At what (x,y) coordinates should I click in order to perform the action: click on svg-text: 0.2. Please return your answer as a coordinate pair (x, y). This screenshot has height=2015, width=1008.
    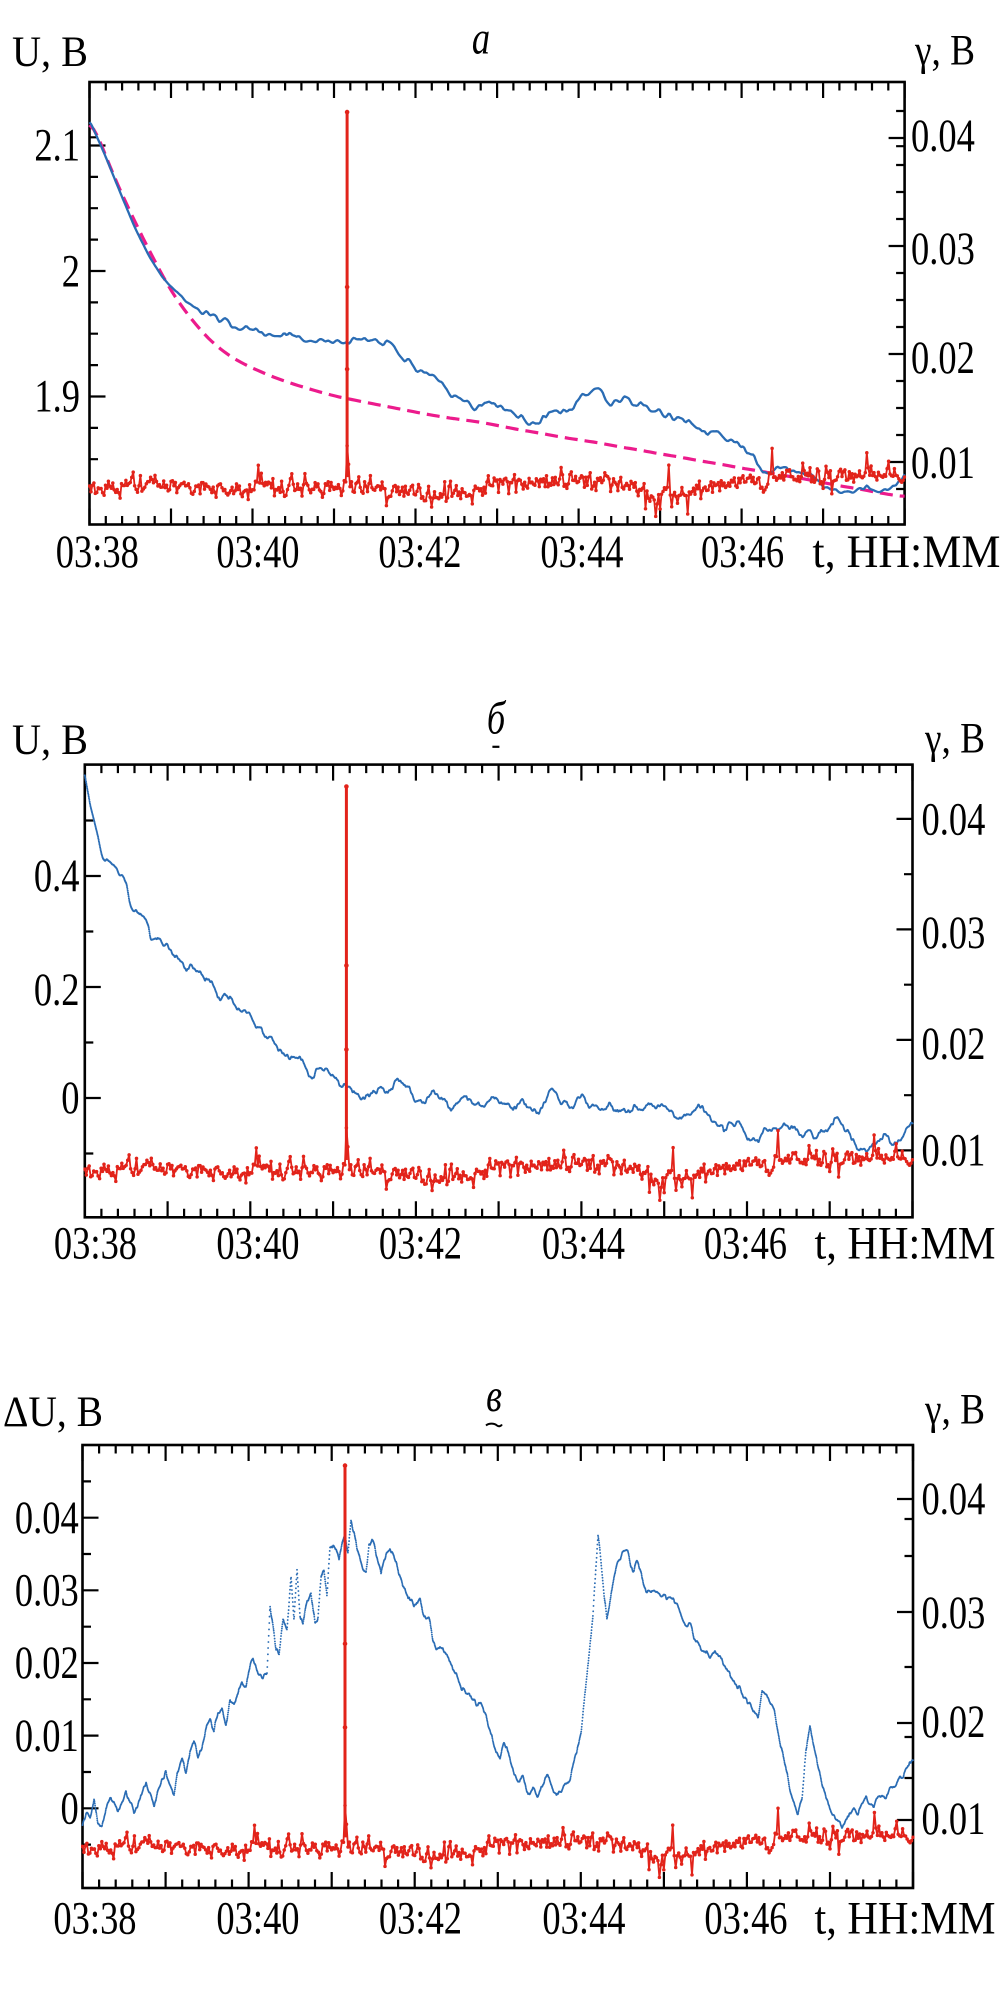
    Looking at the image, I should click on (57, 990).